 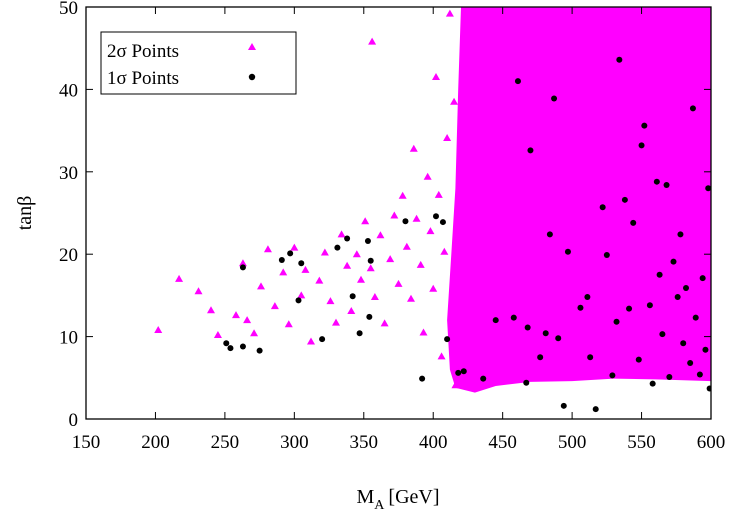 What do you see at coordinates (68, 173) in the screenshot?
I see `y-tick-label: 30` at bounding box center [68, 173].